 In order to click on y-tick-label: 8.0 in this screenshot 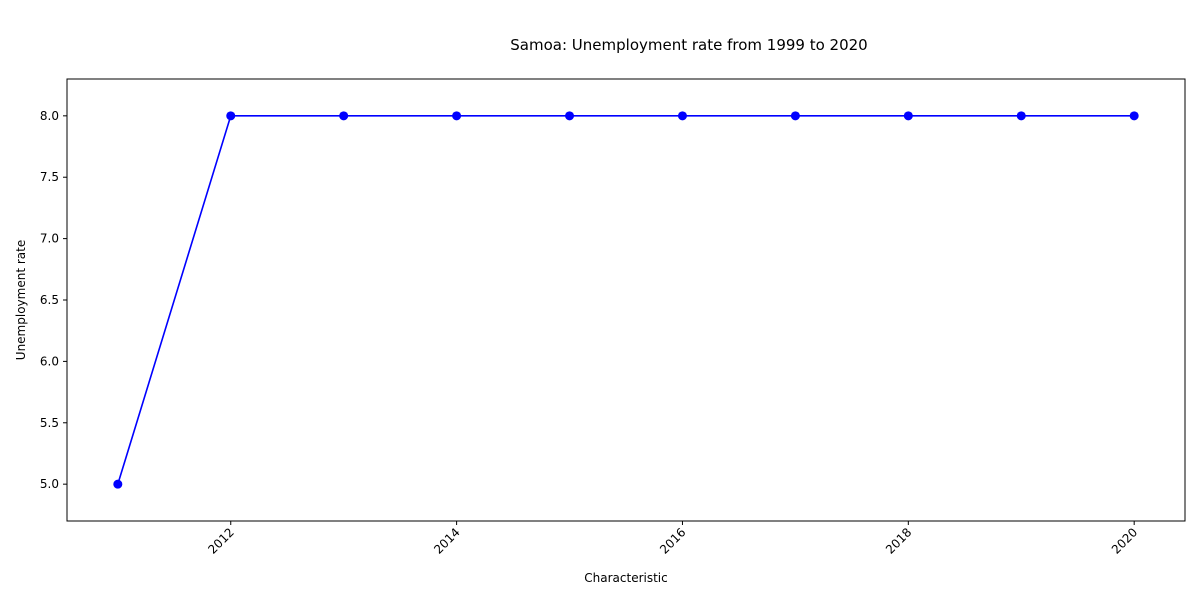, I will do `click(49, 116)`.